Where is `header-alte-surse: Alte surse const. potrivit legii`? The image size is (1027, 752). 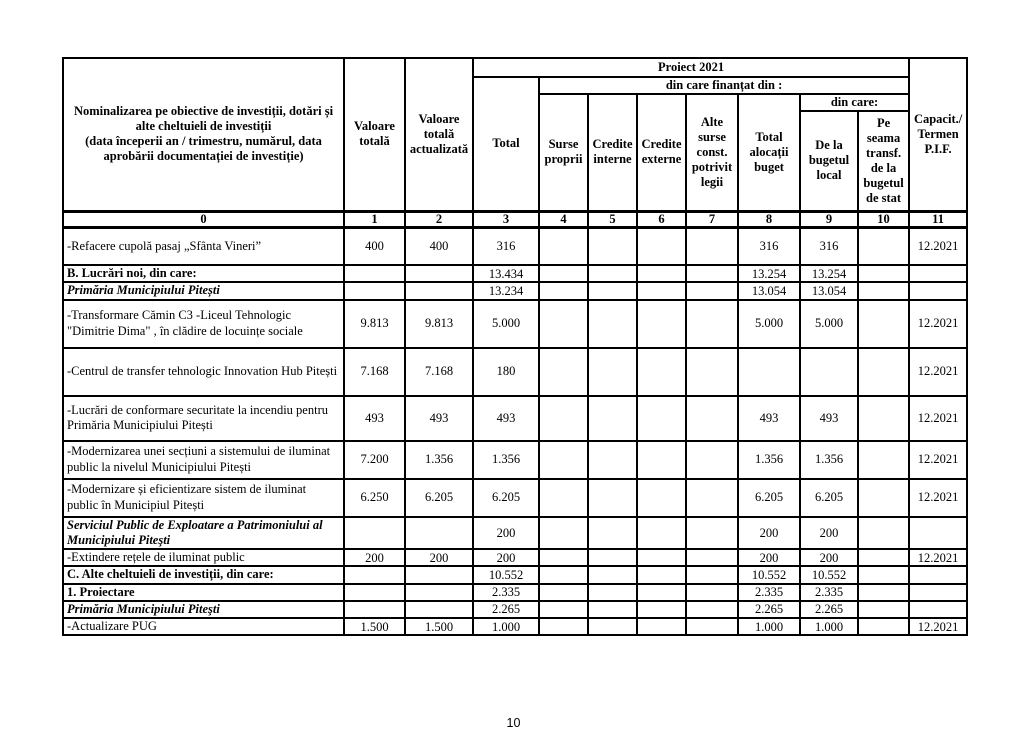
header-alte-surse: Alte surse const. potrivit legii is located at coordinates (712, 152).